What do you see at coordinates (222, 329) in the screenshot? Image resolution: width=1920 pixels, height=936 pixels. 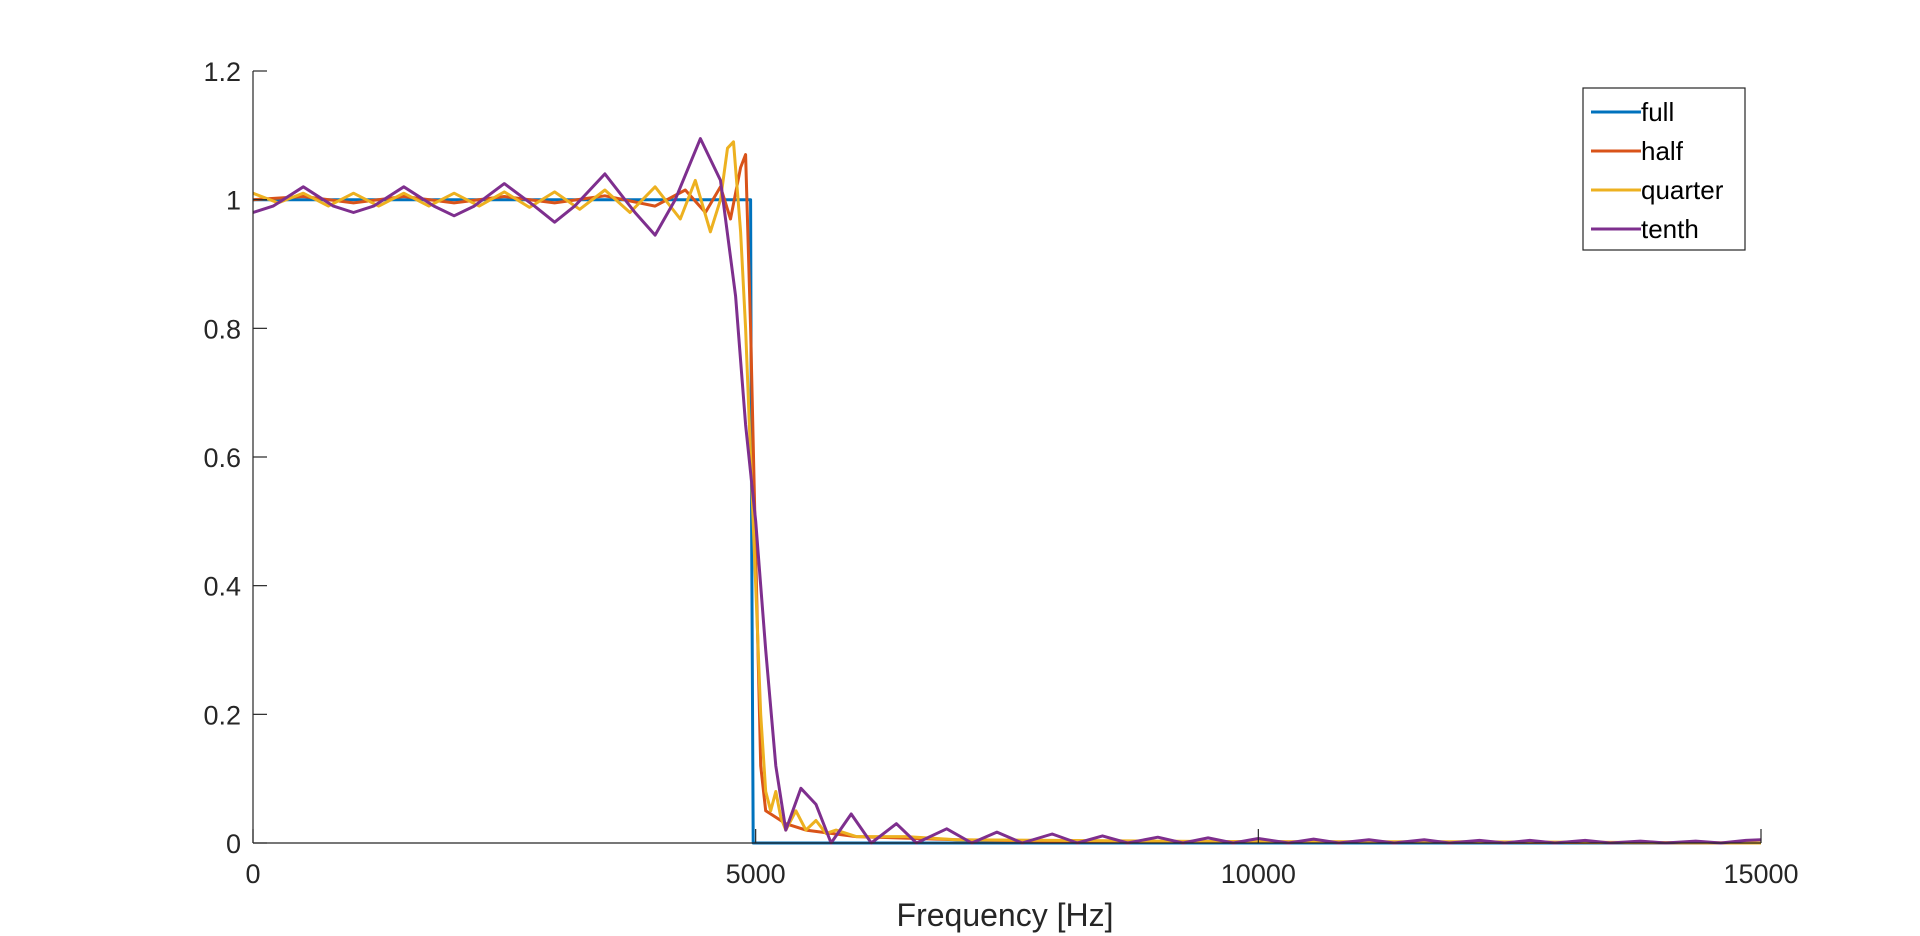 I see `y-tick-label: 0.8` at bounding box center [222, 329].